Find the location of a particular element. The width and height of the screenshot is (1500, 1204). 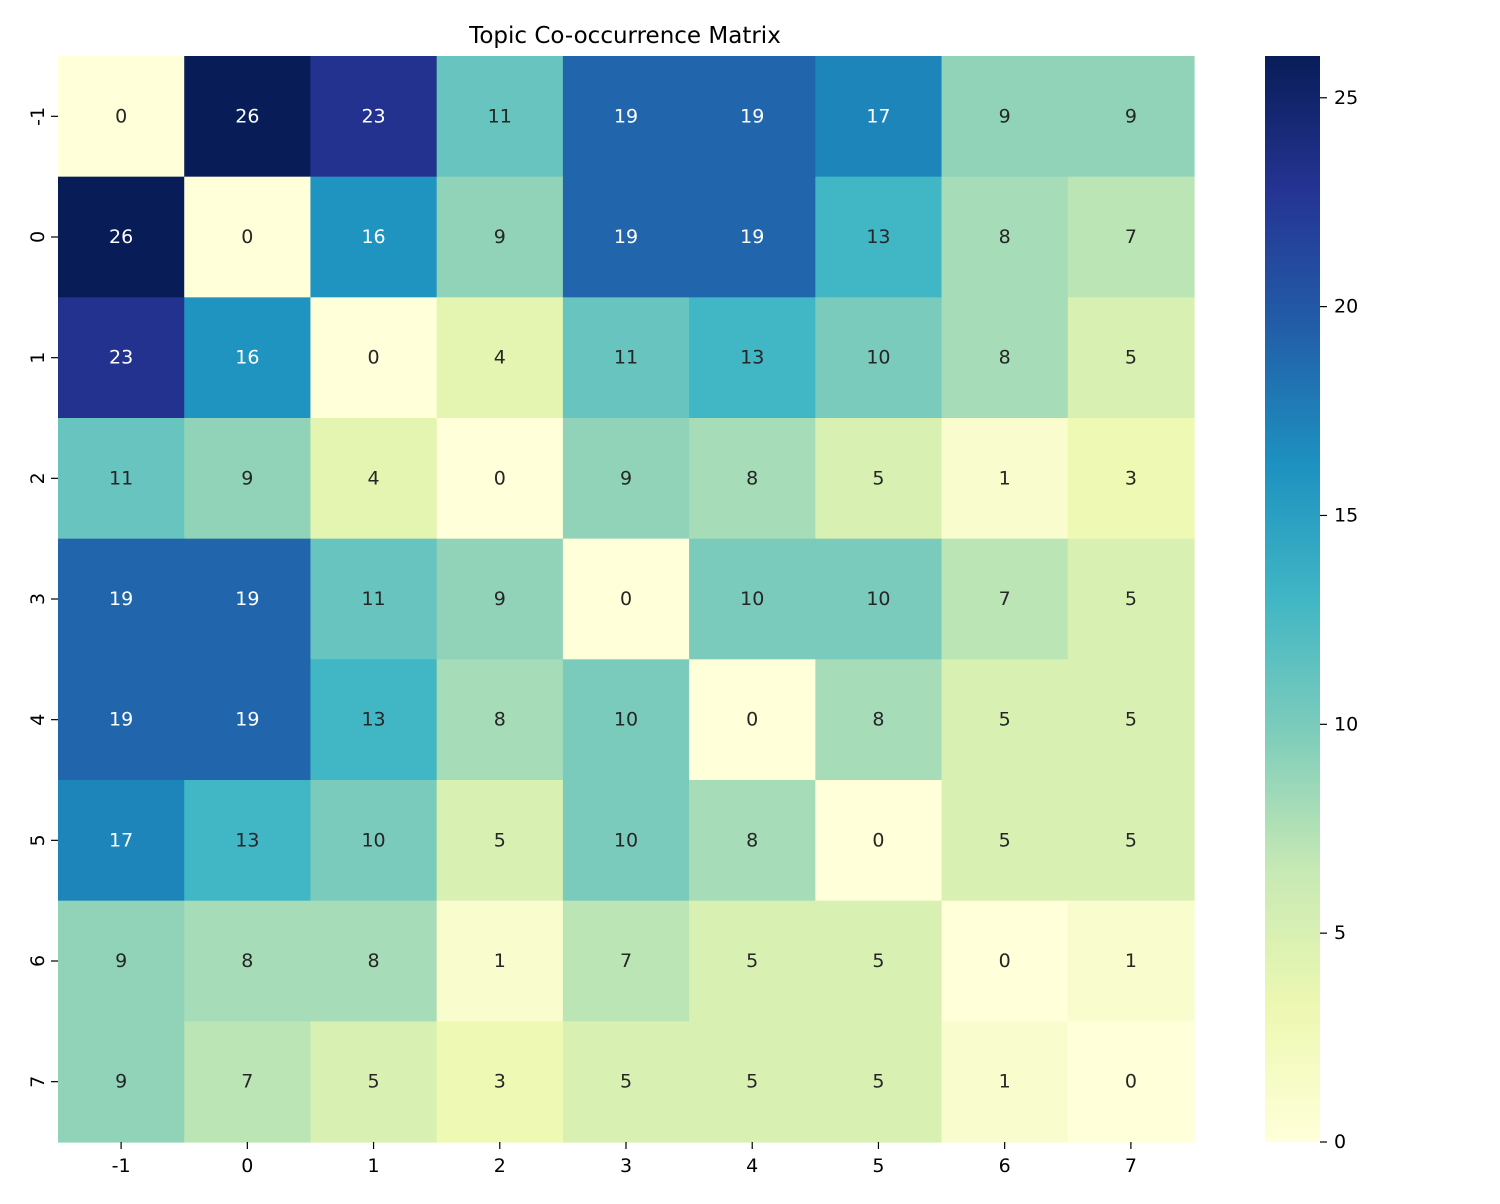

x-tick-label: 5 is located at coordinates (878, 1166).